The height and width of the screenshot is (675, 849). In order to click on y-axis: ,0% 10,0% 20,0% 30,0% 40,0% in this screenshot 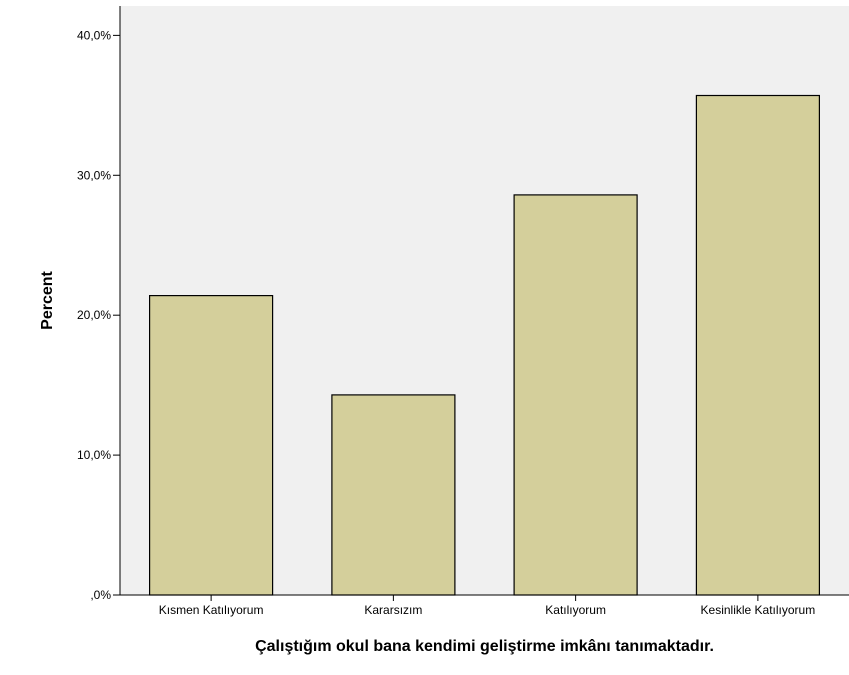, I will do `click(98, 304)`.